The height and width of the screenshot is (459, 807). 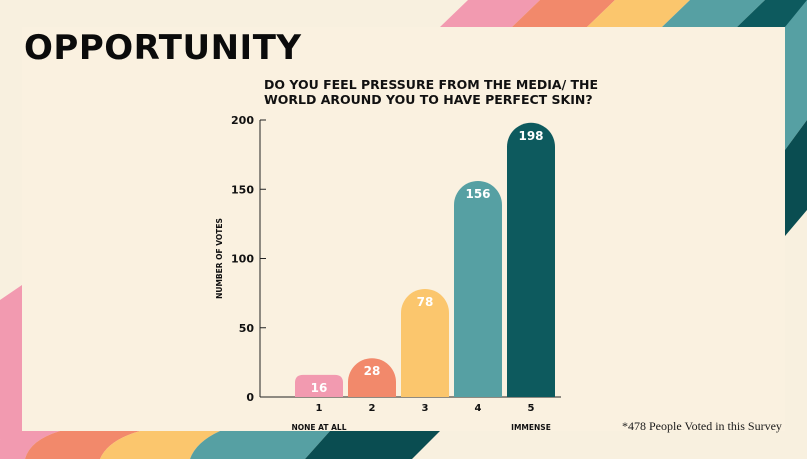 What do you see at coordinates (242, 120) in the screenshot?
I see `y-tick-label: 200` at bounding box center [242, 120].